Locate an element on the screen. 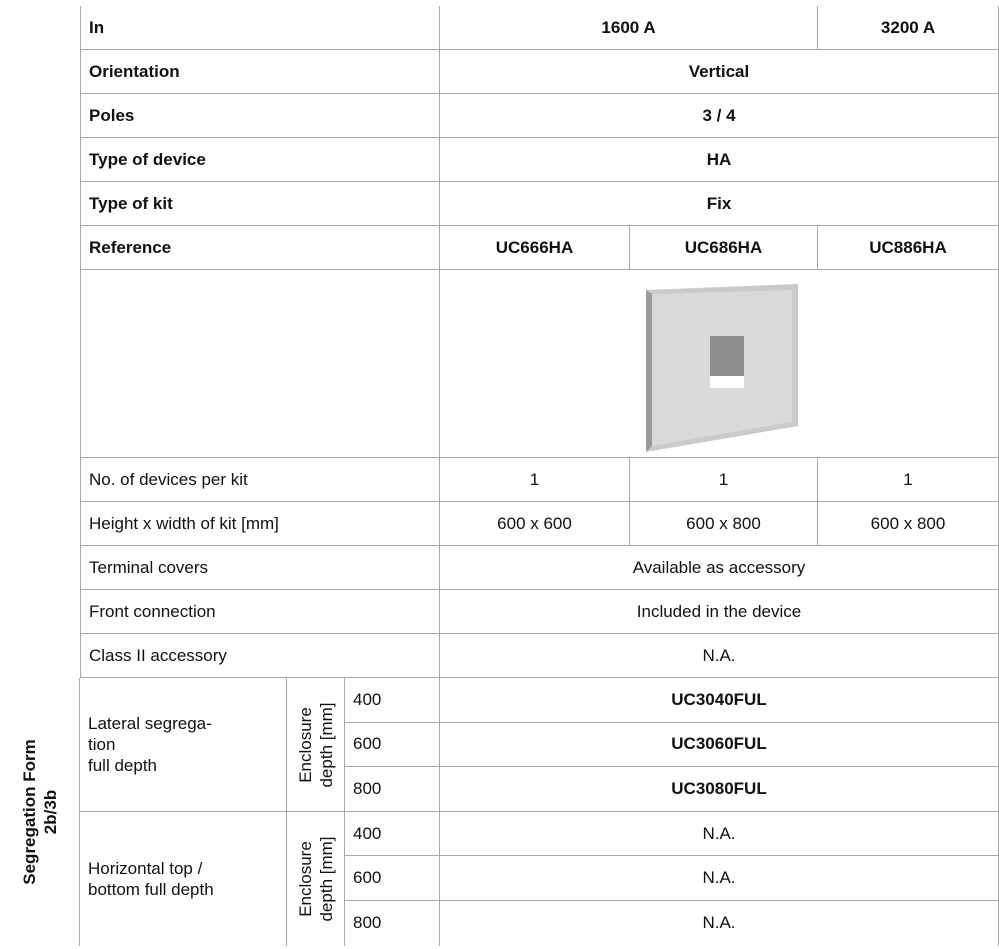 The width and height of the screenshot is (999, 949). value-cell-text: Vertical is located at coordinates (719, 71).